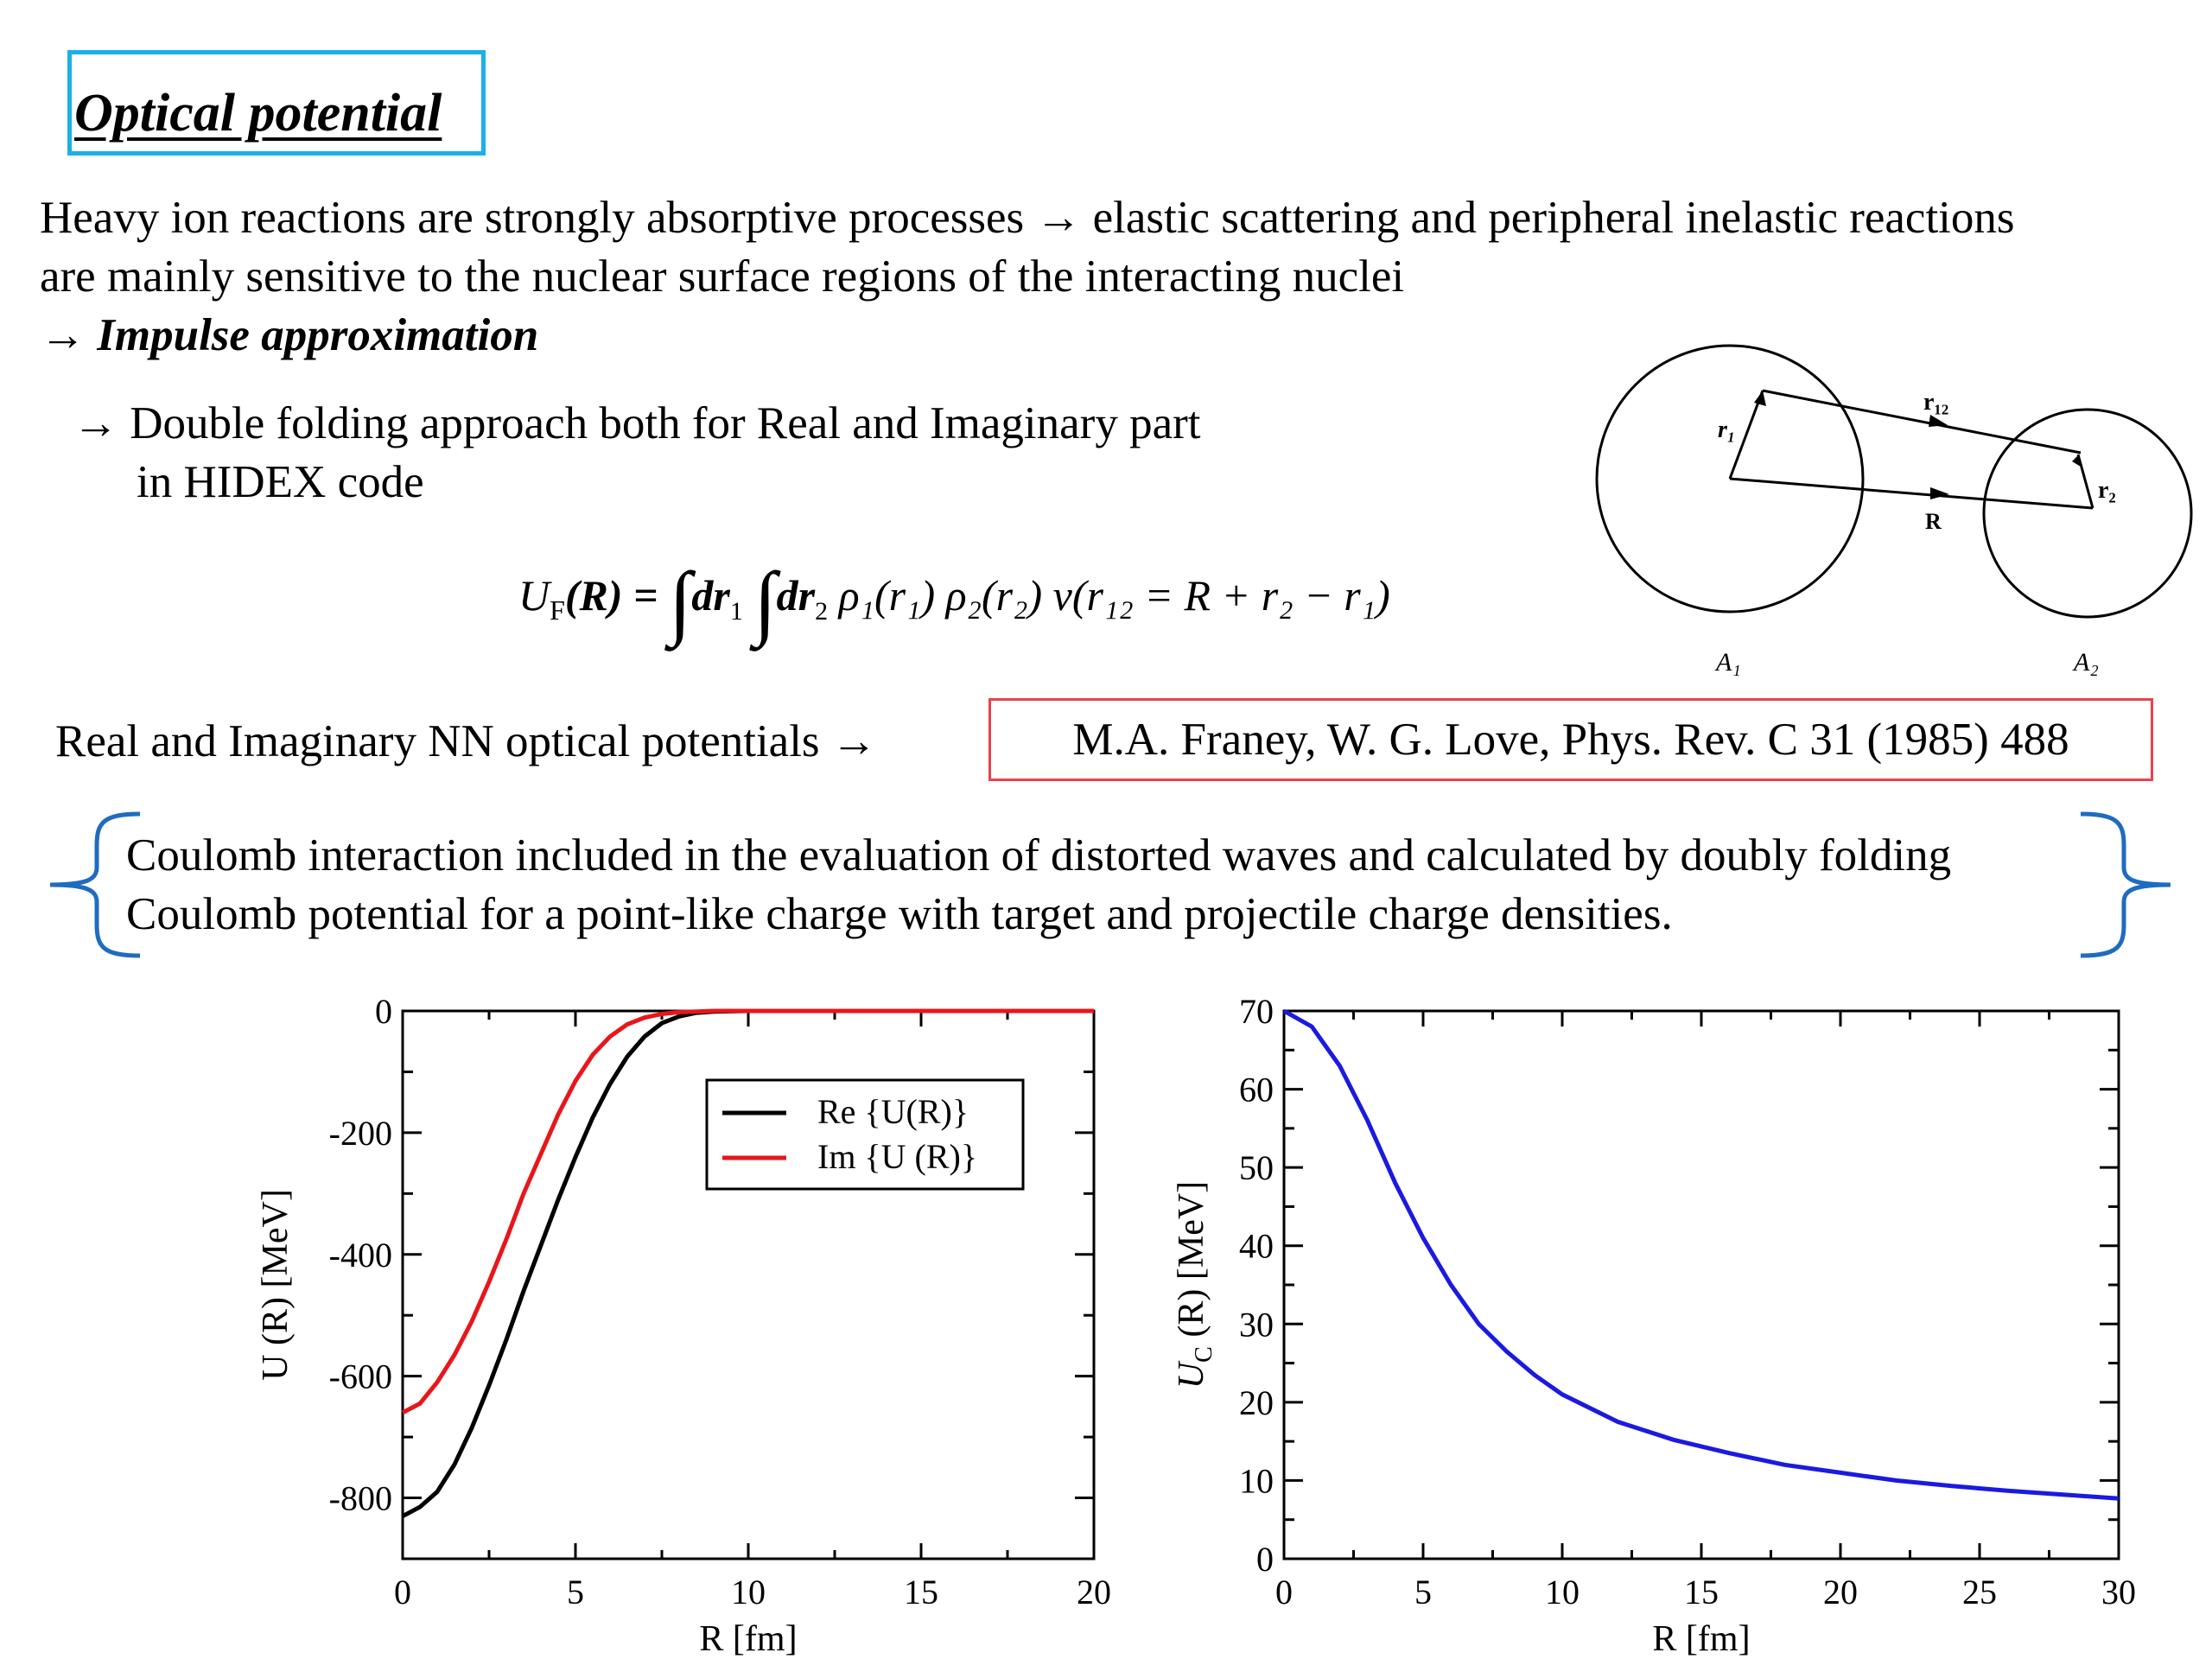 This screenshot has height=1659, width=2212. Describe the element at coordinates (1256, 1480) in the screenshot. I see `y-tick-label: 10` at that location.